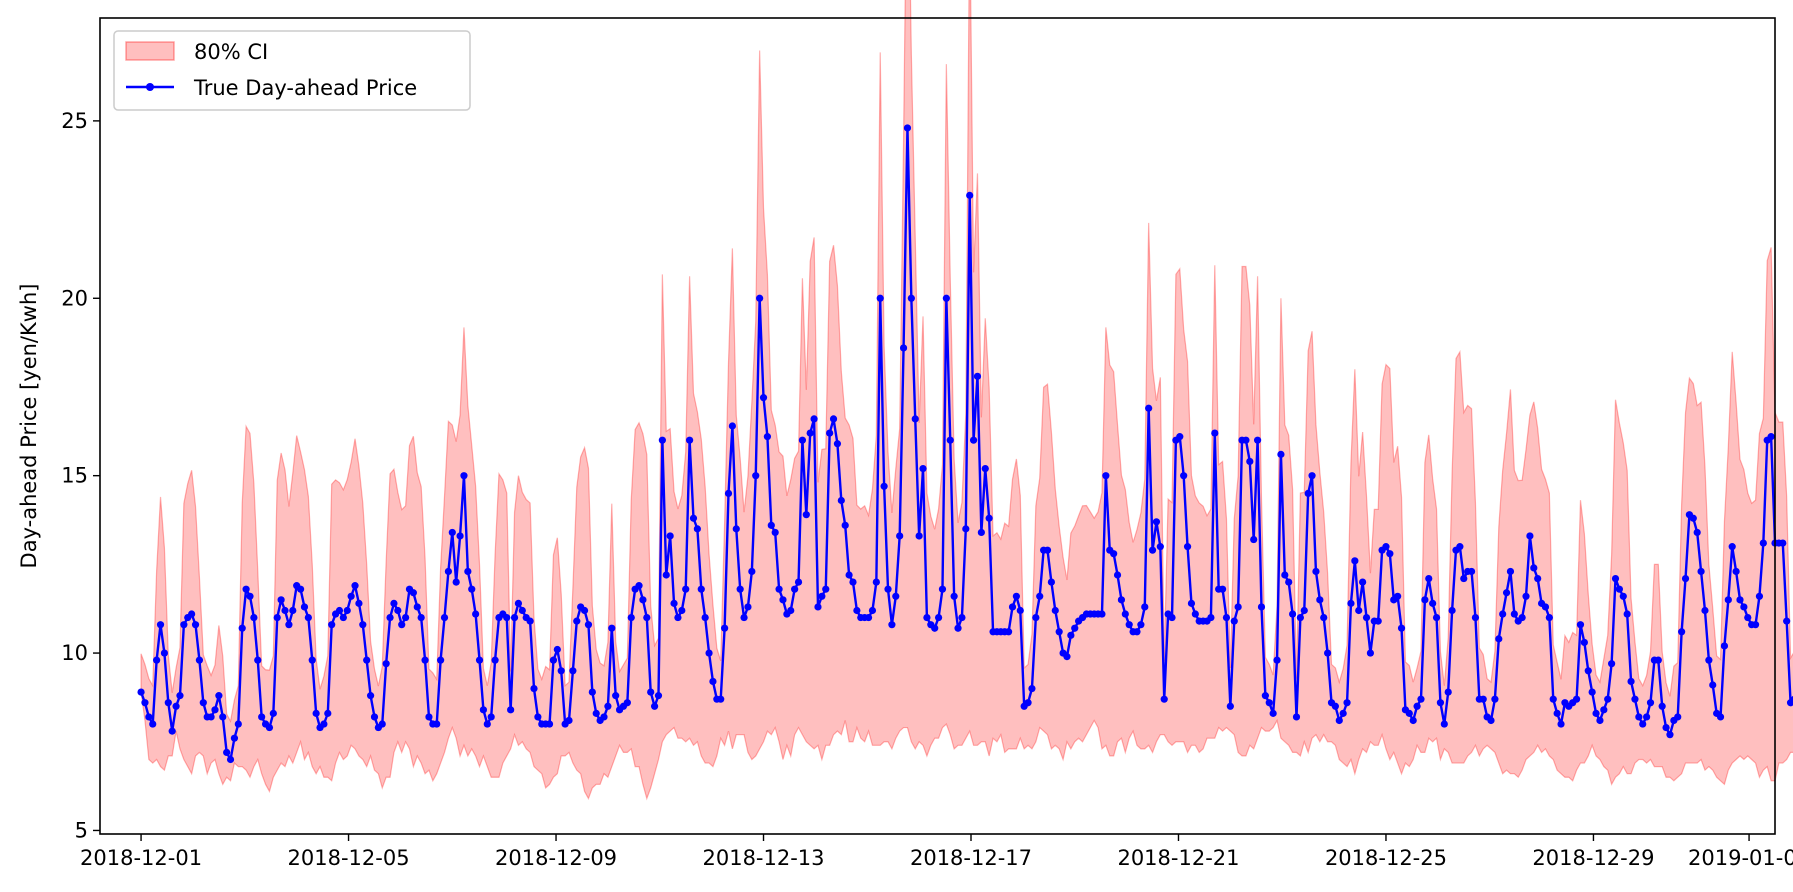  What do you see at coordinates (74, 298) in the screenshot?
I see `y-tick-label: 20` at bounding box center [74, 298].